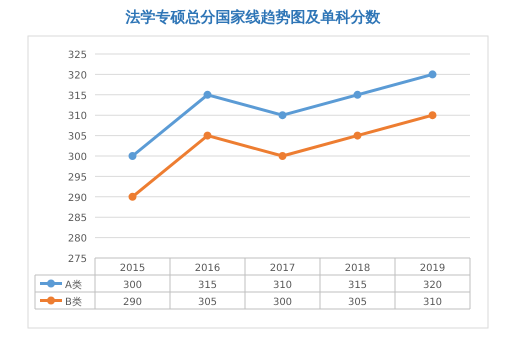  What do you see at coordinates (77, 96) in the screenshot?
I see `y-tick-label: 315` at bounding box center [77, 96].